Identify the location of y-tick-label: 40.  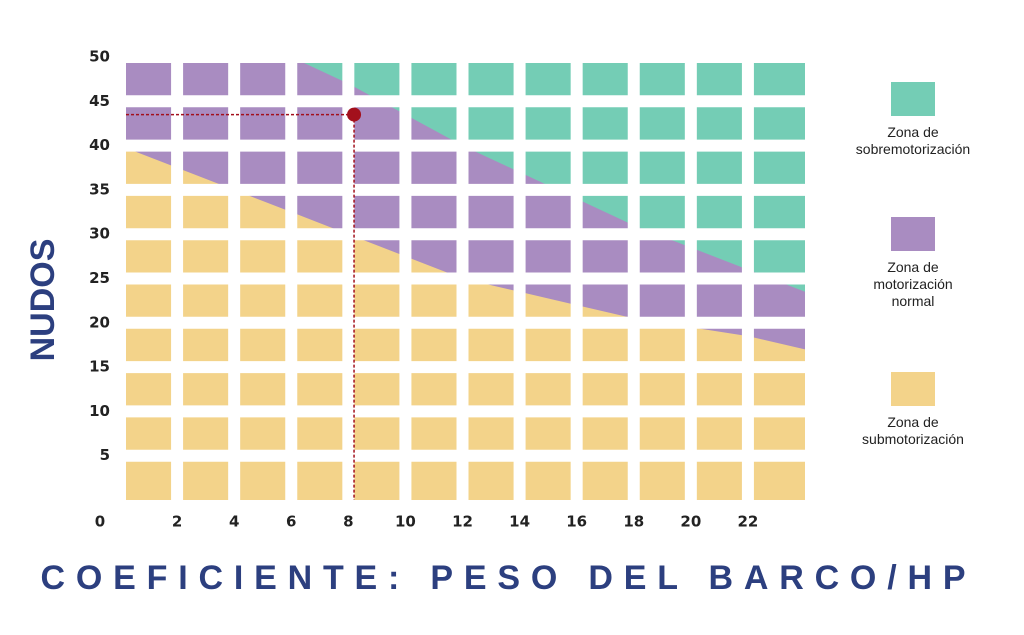
(99, 145).